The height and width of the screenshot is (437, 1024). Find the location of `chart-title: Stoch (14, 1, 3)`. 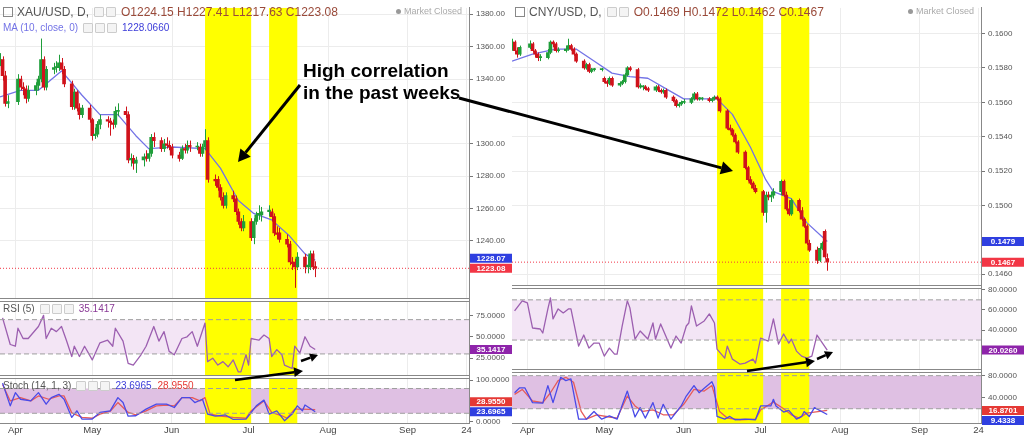

chart-title: Stoch (14, 1, 3) is located at coordinates (37, 385).